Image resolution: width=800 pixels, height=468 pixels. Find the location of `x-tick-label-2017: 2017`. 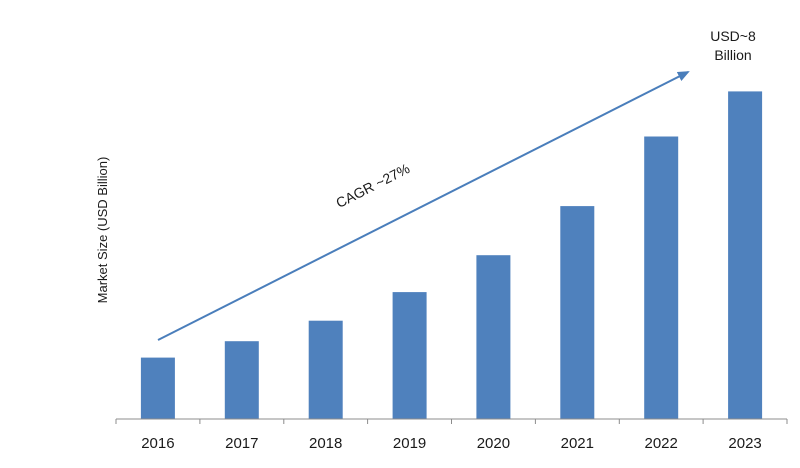

x-tick-label-2017: 2017 is located at coordinates (241, 443).